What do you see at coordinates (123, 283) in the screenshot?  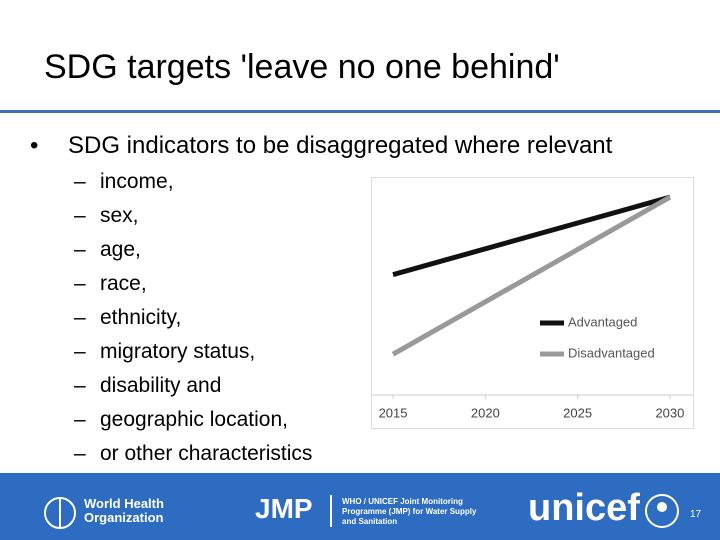 I see `sub-bullet-text: race,` at bounding box center [123, 283].